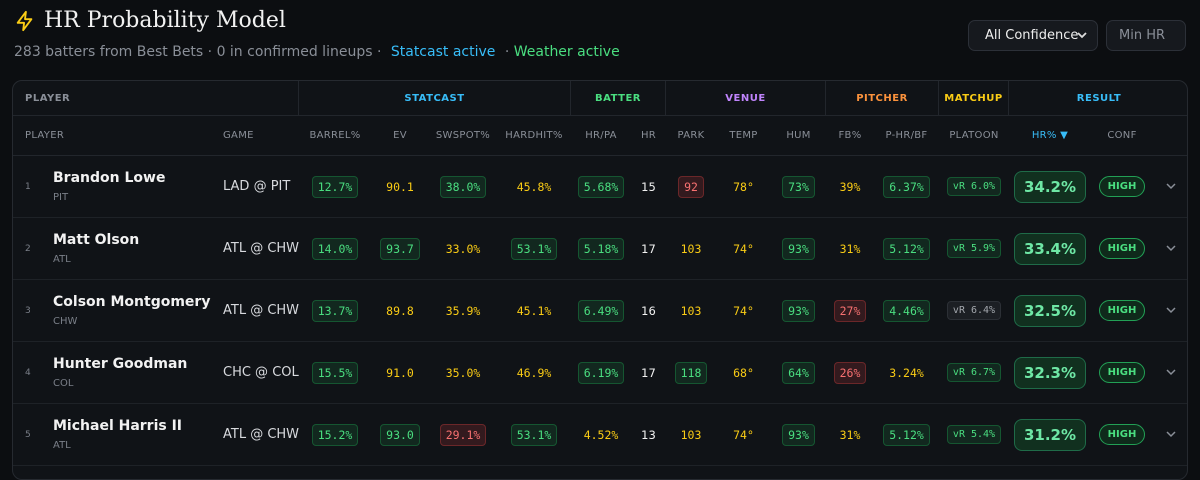 Image resolution: width=1200 pixels, height=480 pixels. I want to click on player-cell: 3 Colson Montgomery CHW, so click(112, 310).